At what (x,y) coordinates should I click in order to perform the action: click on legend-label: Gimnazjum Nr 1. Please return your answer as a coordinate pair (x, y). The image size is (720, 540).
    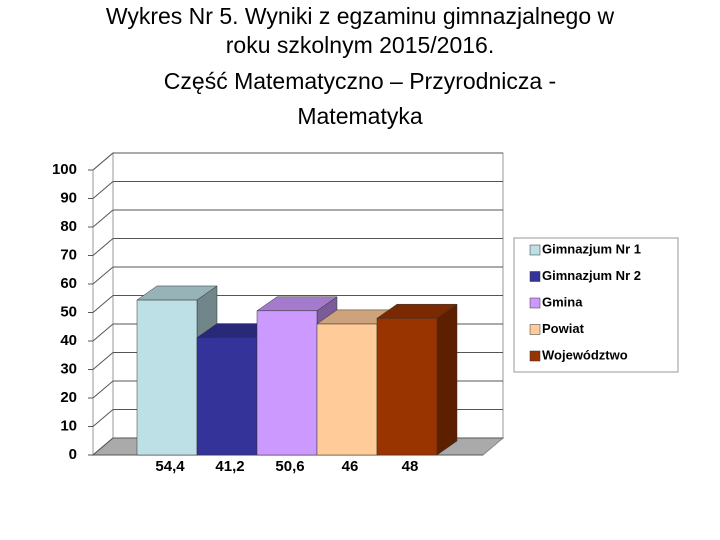
    Looking at the image, I should click on (591, 248).